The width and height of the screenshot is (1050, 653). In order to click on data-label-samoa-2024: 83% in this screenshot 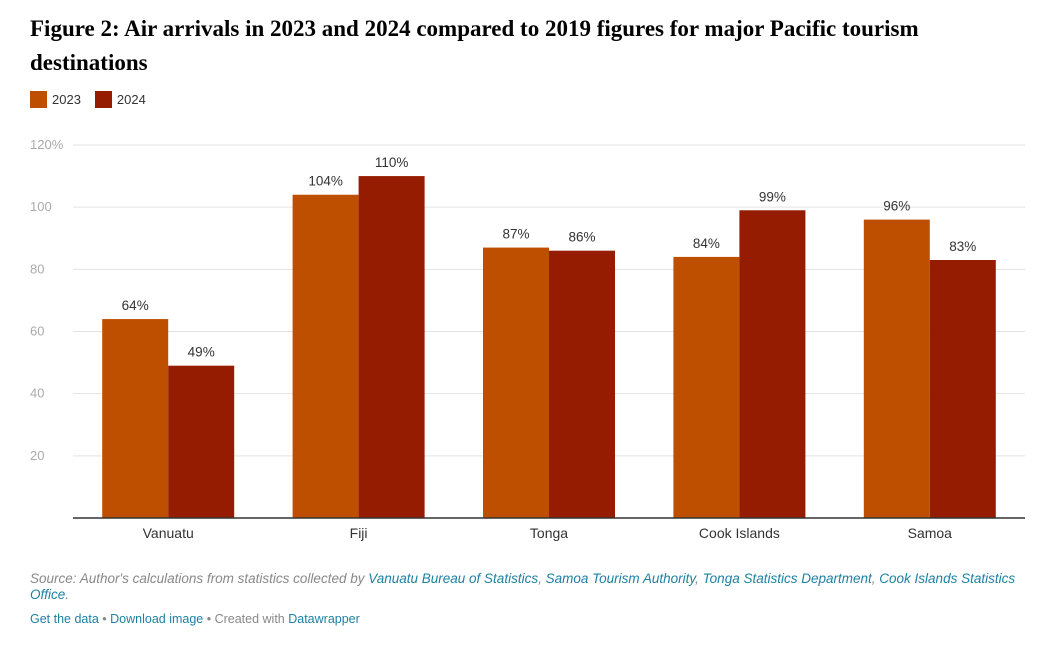, I will do `click(962, 246)`.